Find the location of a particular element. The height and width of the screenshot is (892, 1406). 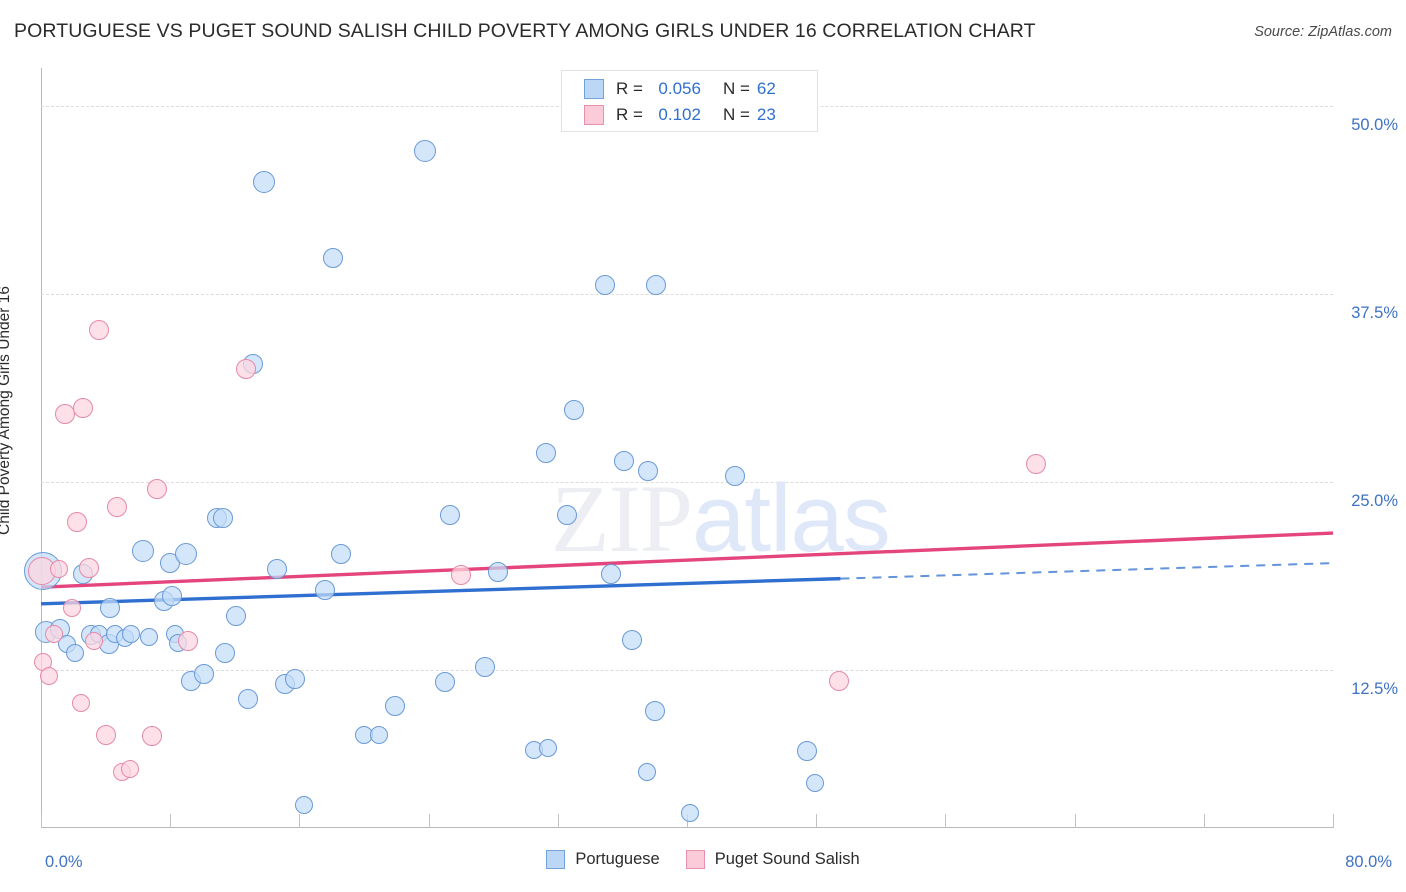

trend-line-salish is located at coordinates (687, 560).